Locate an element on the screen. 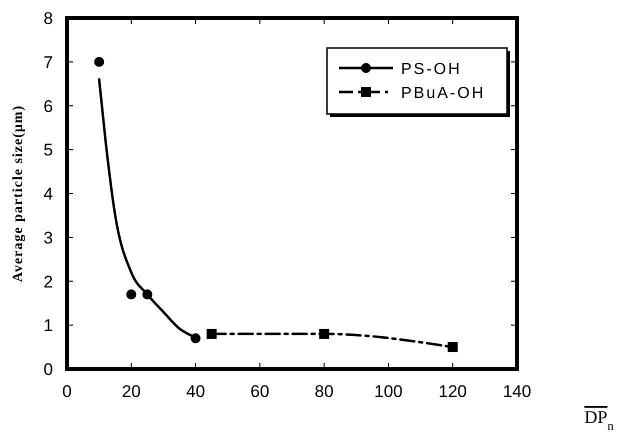 The height and width of the screenshot is (441, 629). x-axis-title: DP$_{n}$ is located at coordinates (599, 420).